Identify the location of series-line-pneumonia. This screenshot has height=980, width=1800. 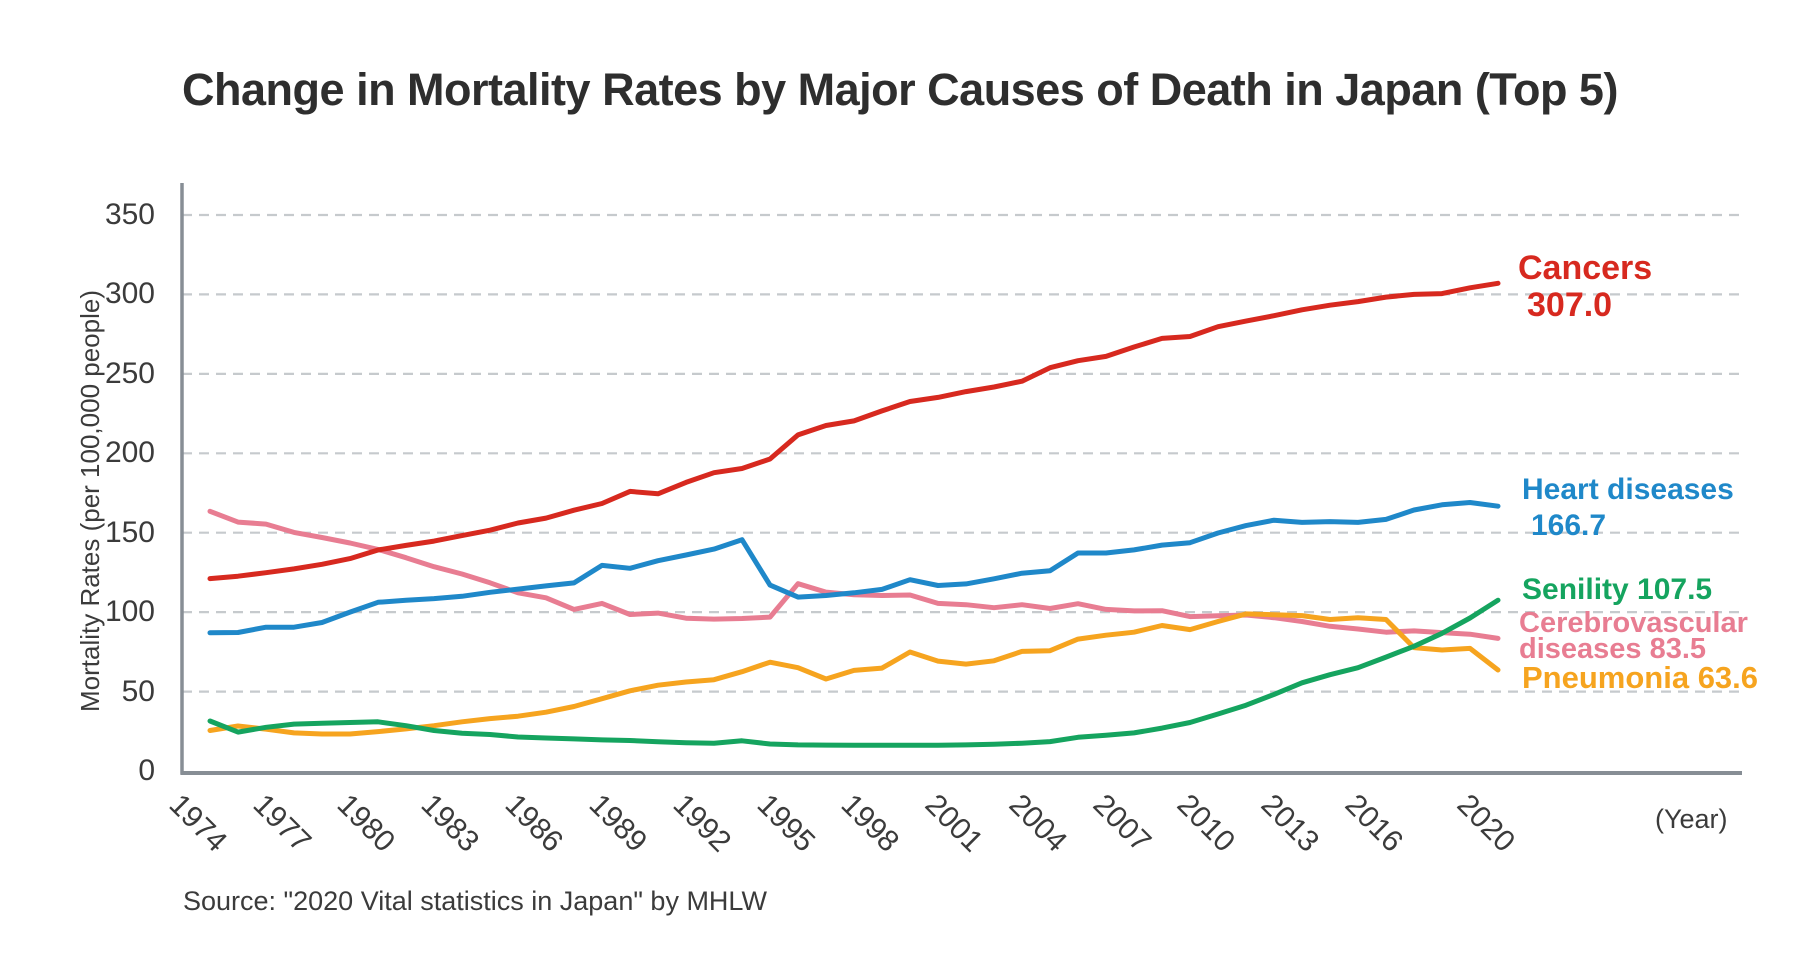
(854, 674).